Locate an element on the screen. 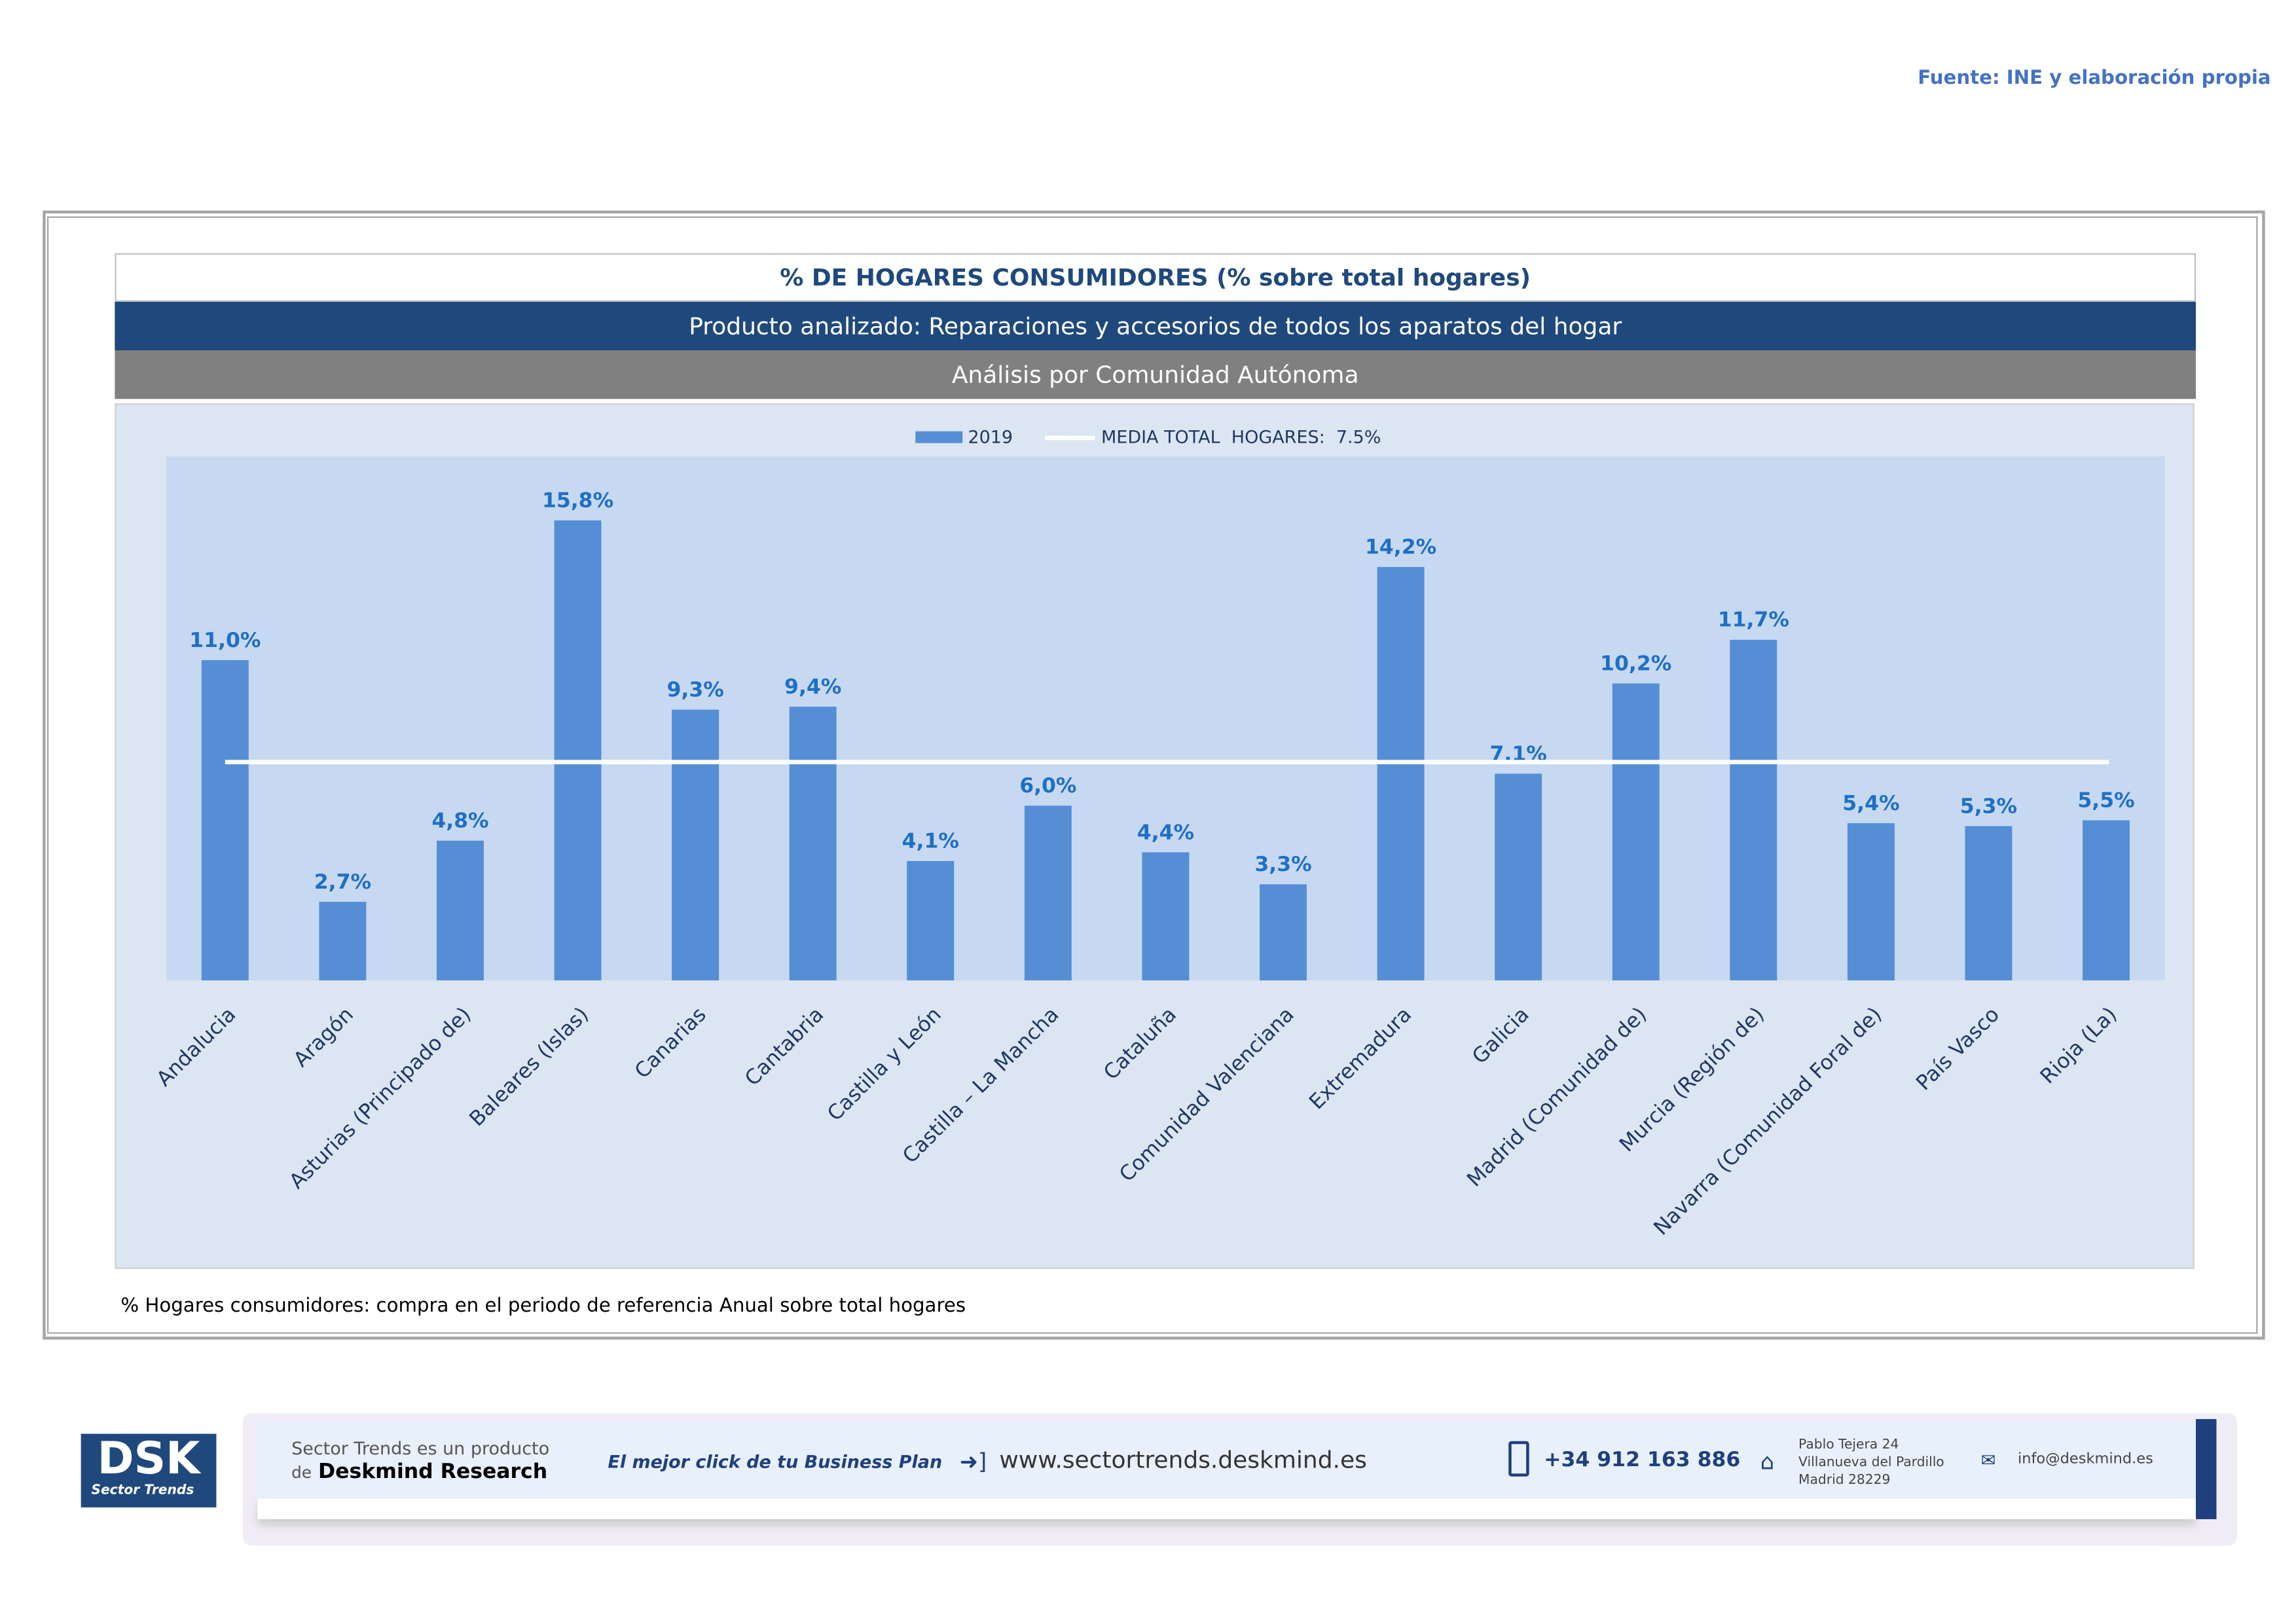  data-label: 4,8% is located at coordinates (459, 821).